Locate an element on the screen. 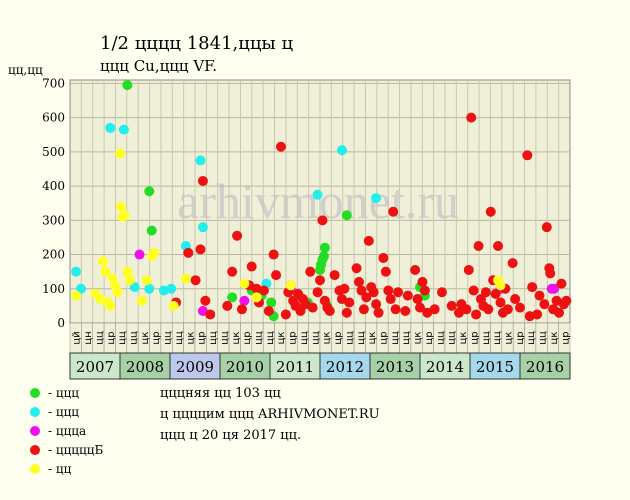  y-tick-label: 700 is located at coordinates (53, 83).